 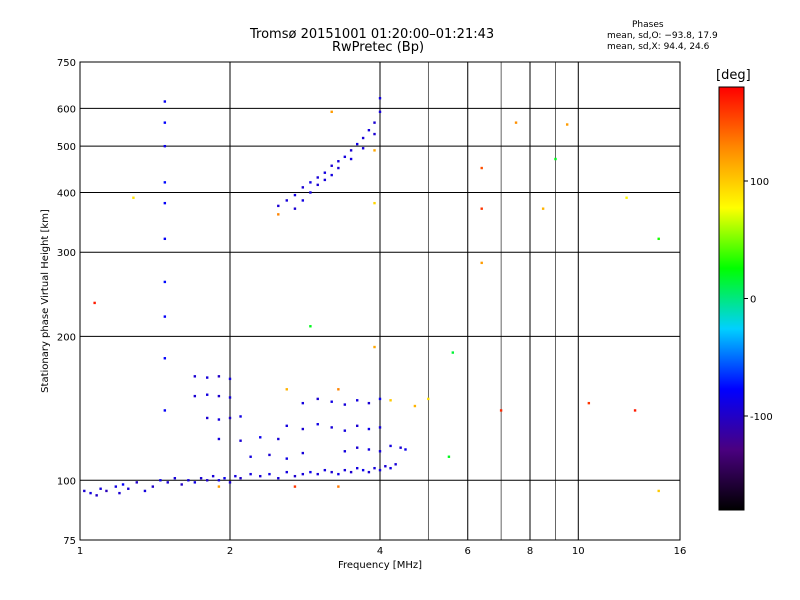 What do you see at coordinates (733, 75) in the screenshot?
I see `colorbar-unit-label: [deg]` at bounding box center [733, 75].